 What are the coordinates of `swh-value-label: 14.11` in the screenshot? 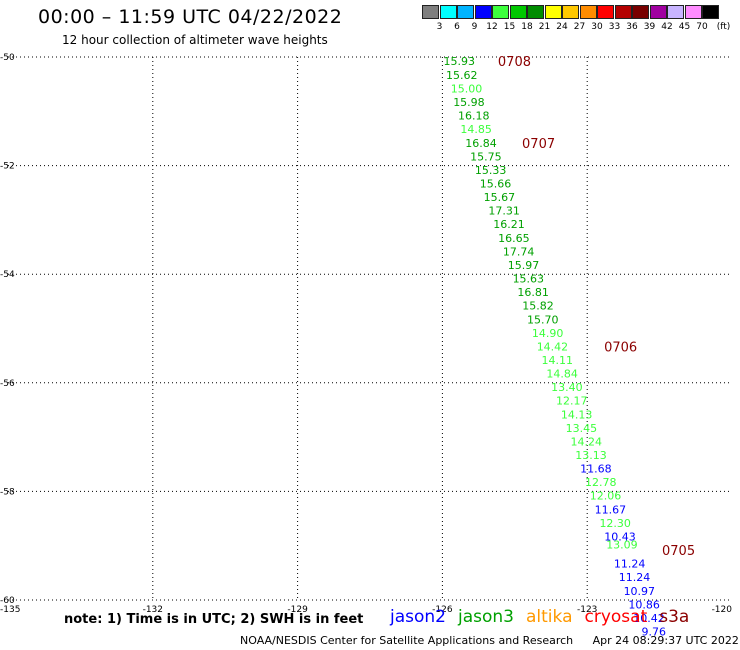 It's located at (558, 360).